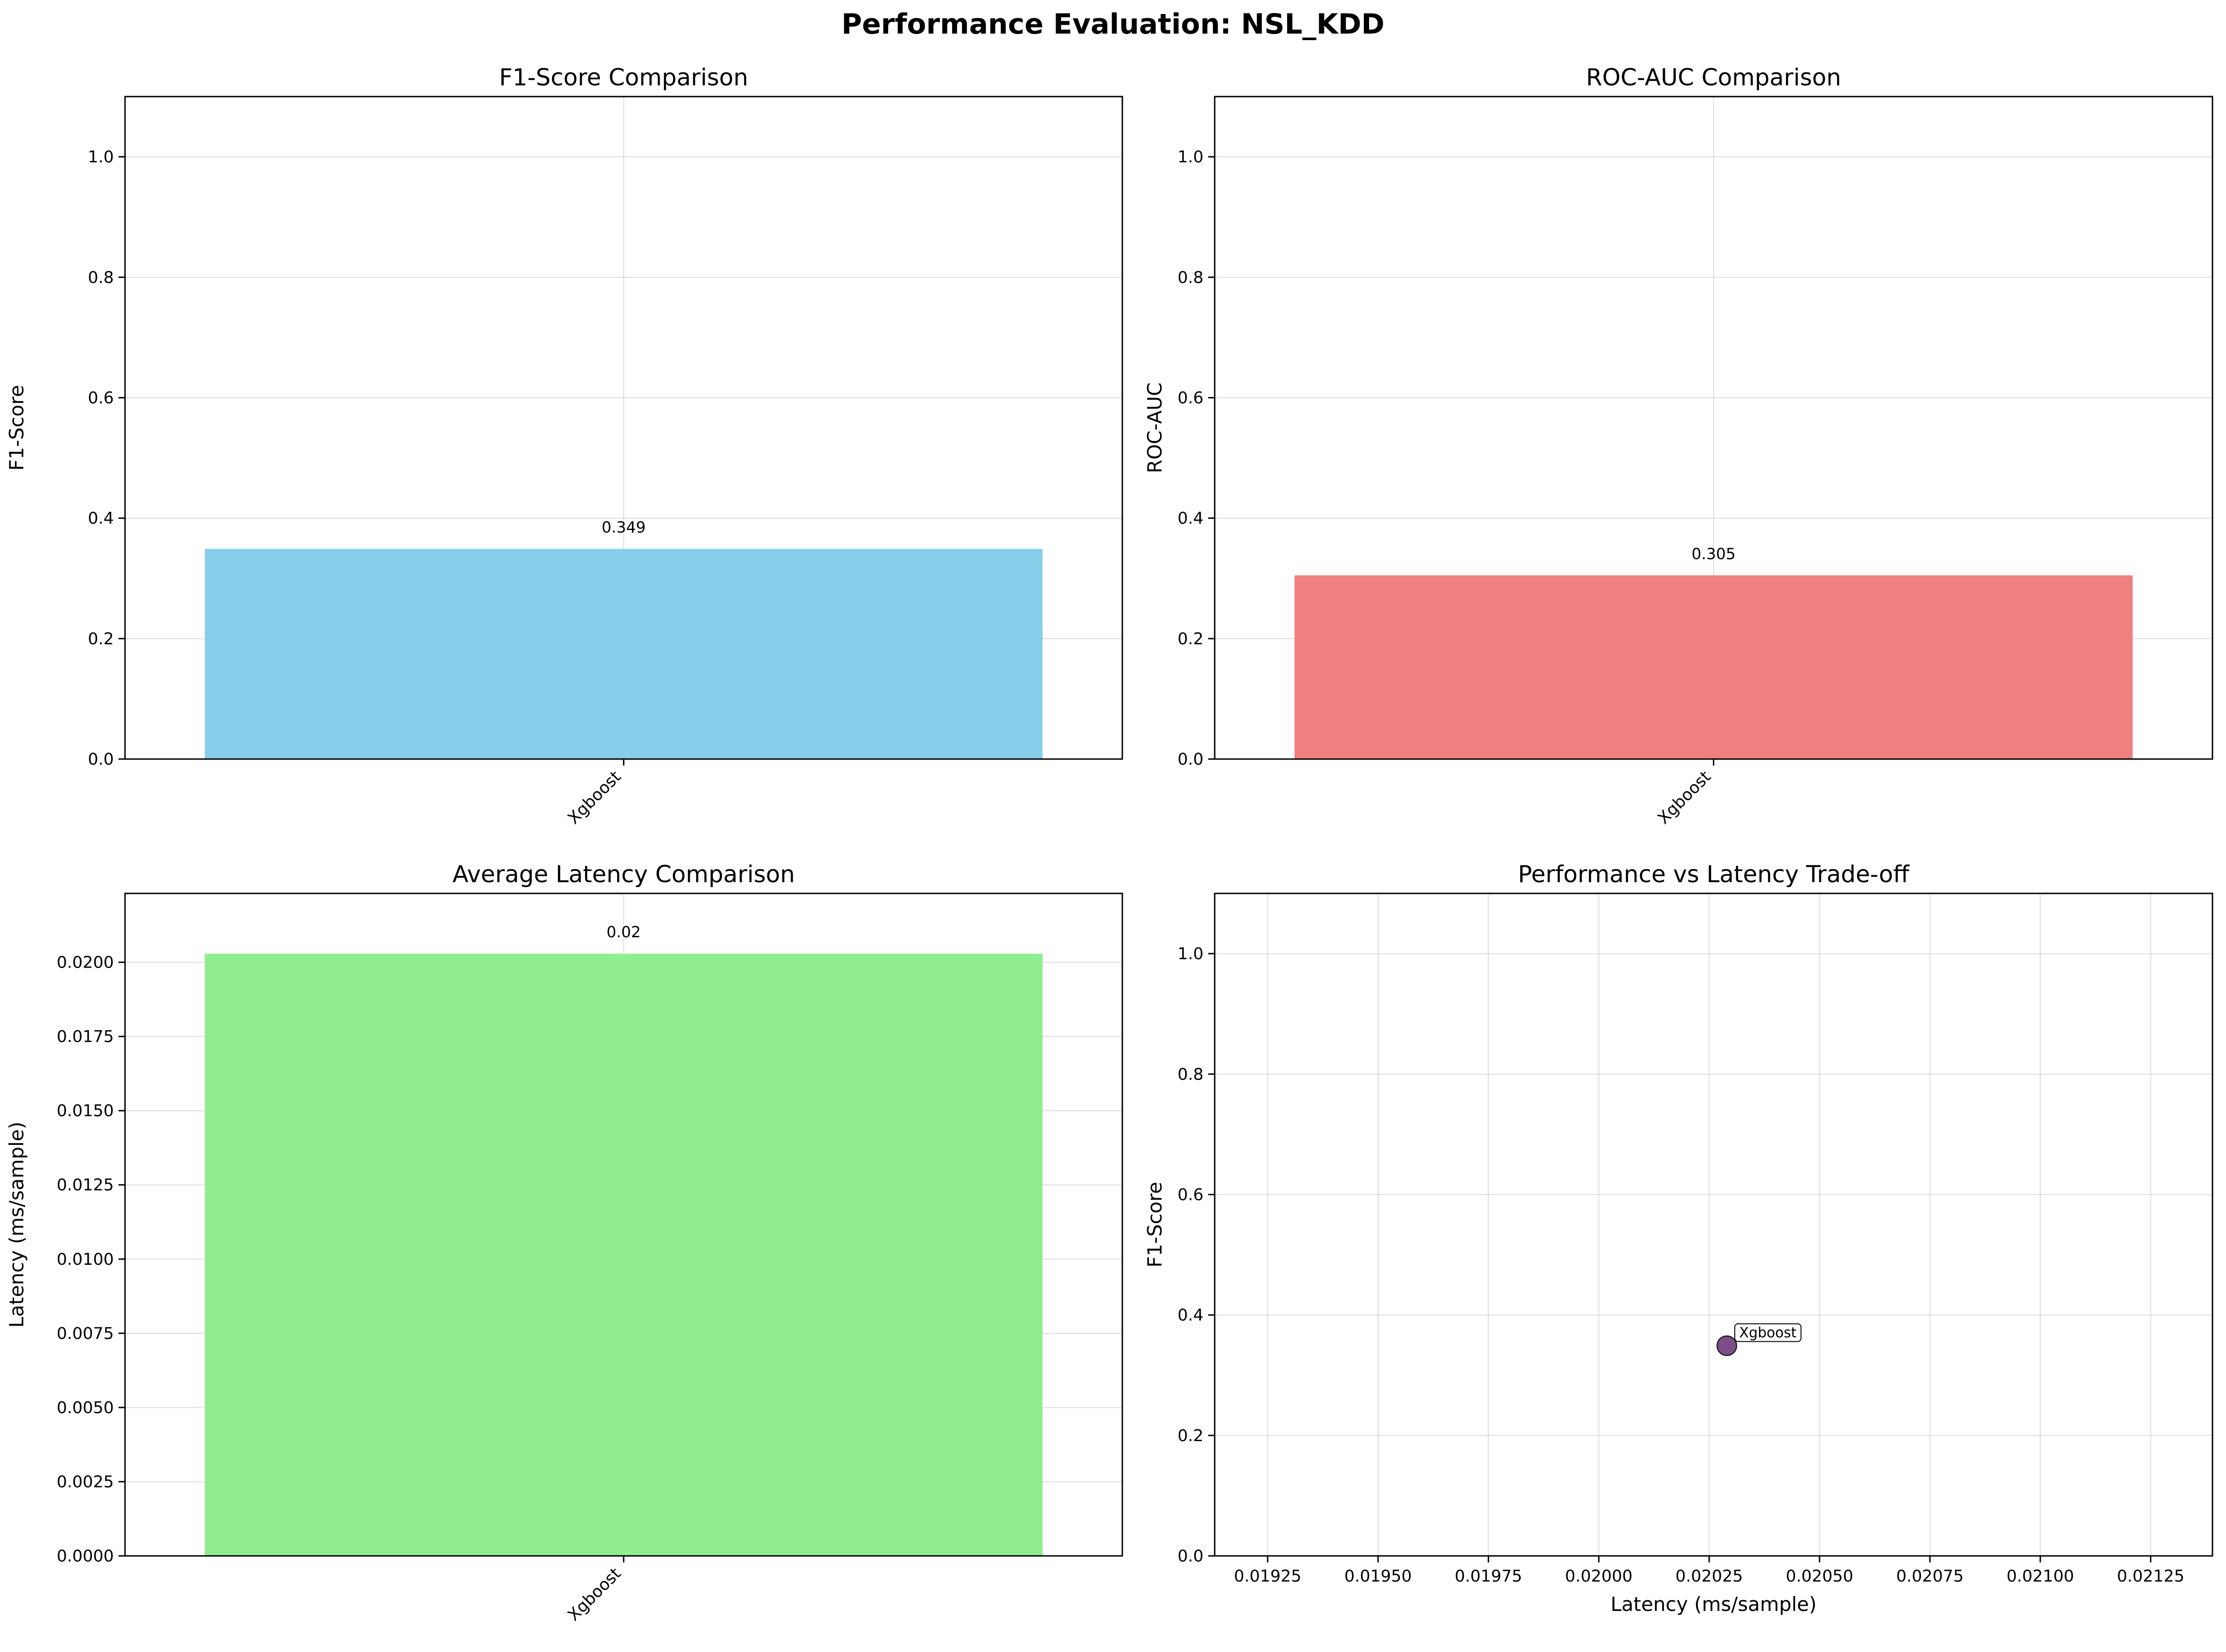 Image resolution: width=2226 pixels, height=1652 pixels. What do you see at coordinates (85, 1111) in the screenshot?
I see `y-tick-label: 0.0150` at bounding box center [85, 1111].